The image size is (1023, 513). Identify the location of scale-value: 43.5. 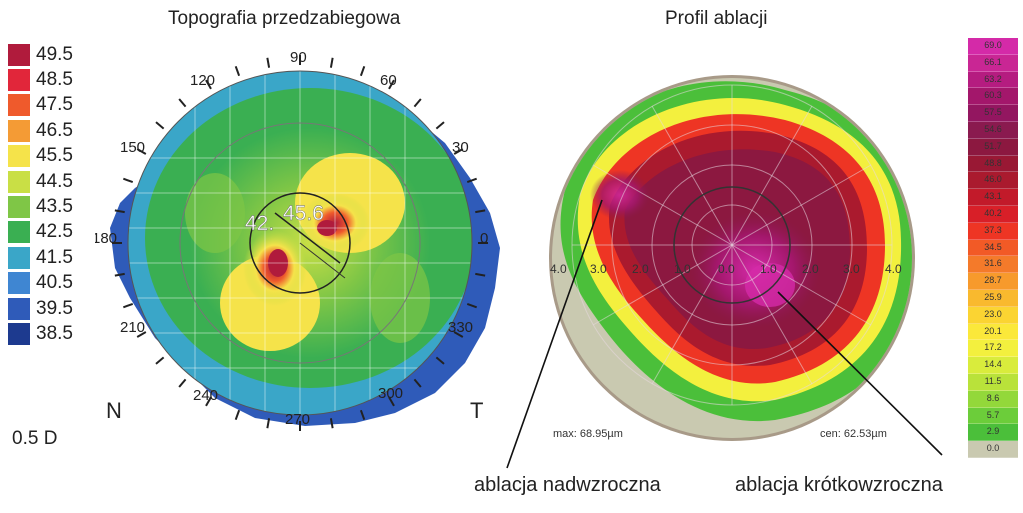
(54, 207).